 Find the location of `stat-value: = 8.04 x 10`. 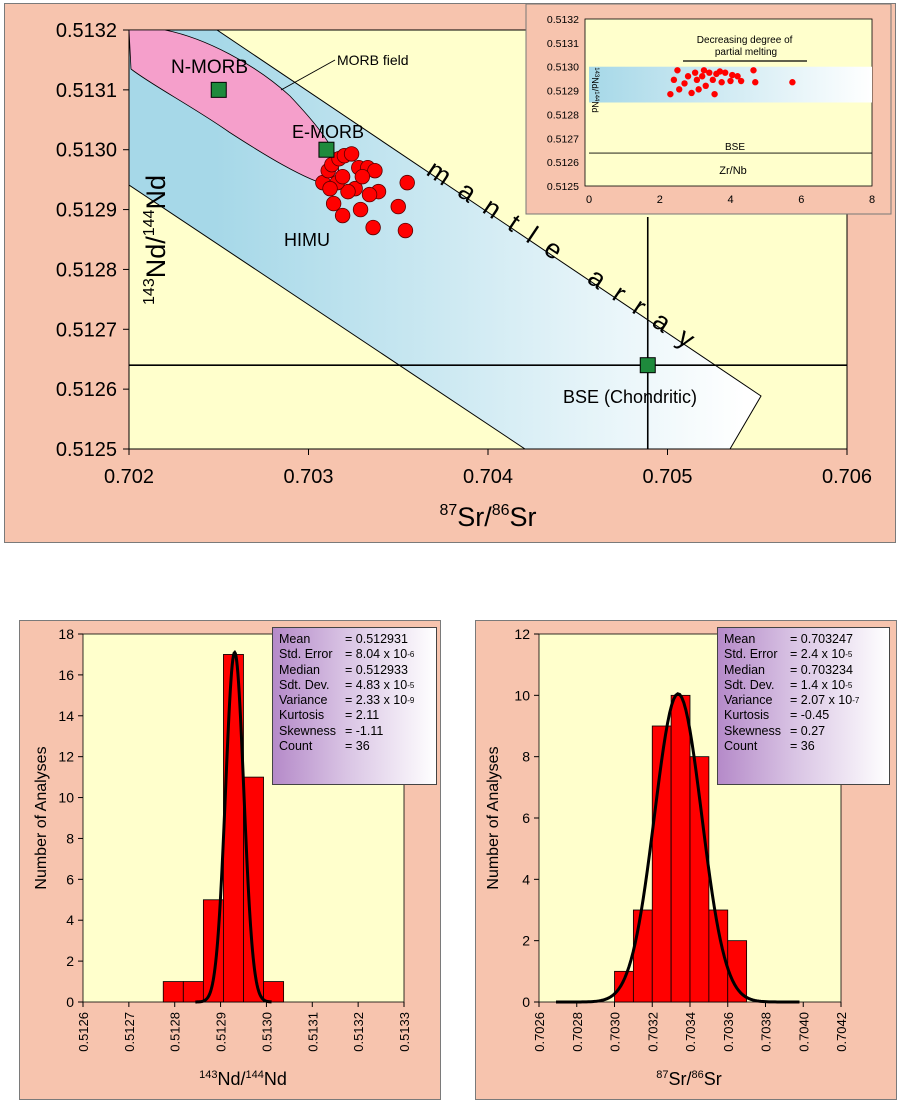

stat-value: = 8.04 x 10 is located at coordinates (376, 654).